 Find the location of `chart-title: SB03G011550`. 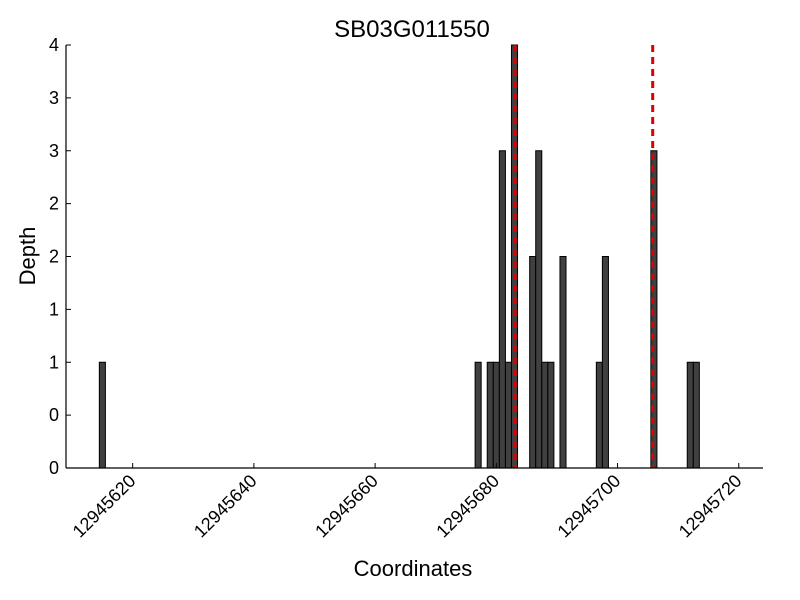

chart-title: SB03G011550 is located at coordinates (412, 29).